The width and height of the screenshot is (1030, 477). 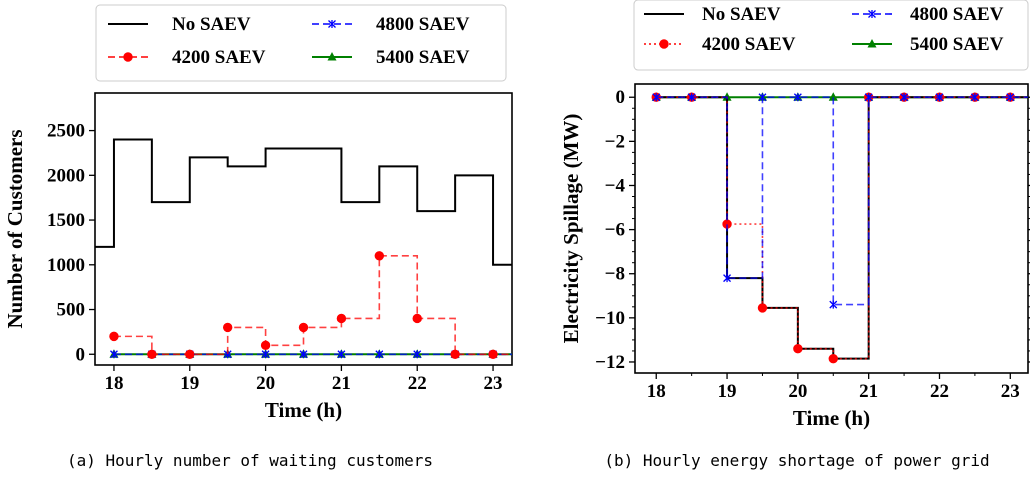 I want to click on y-tick-label: 2500, so click(x=66, y=131).